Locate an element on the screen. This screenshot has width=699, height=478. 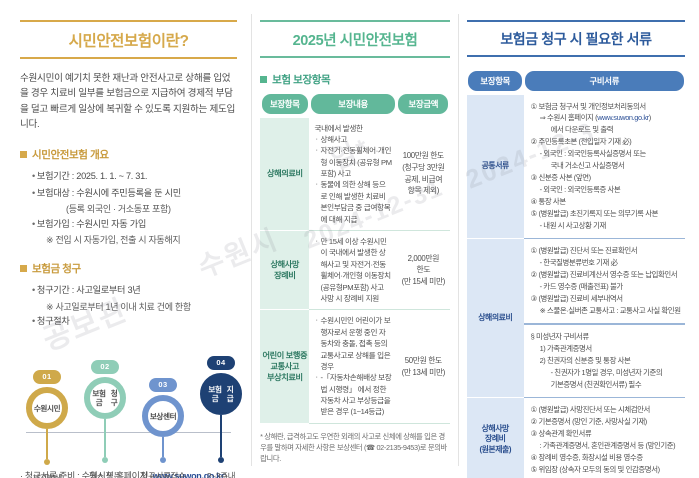
document-line: ② (병원발급) 진료비계산서 영수증 또는 납입확인서 is located at coordinates (604, 275).